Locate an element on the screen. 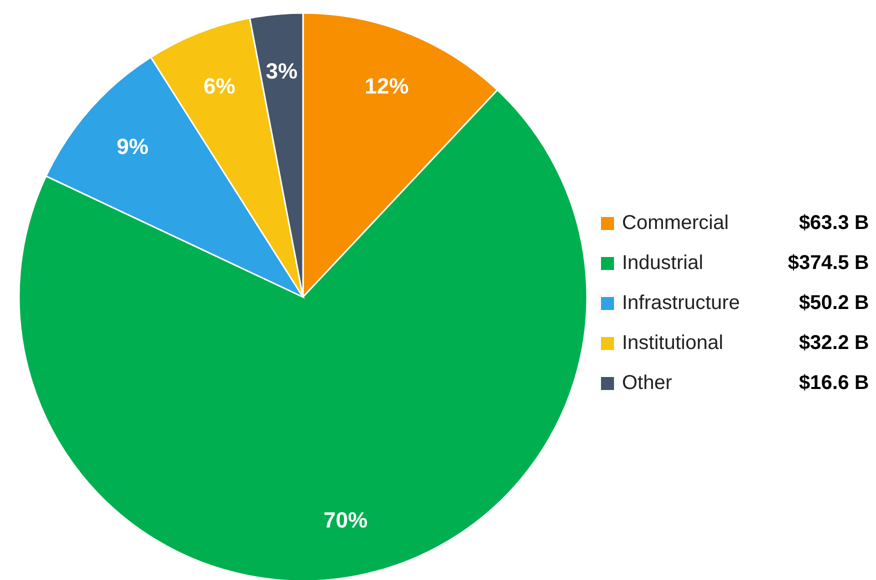 This screenshot has width=876, height=580. data-label: 6% is located at coordinates (219, 85).